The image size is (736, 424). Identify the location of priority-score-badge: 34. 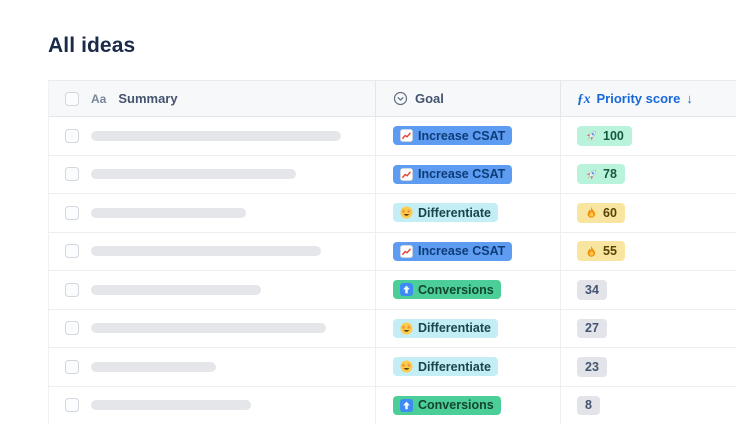
(592, 290).